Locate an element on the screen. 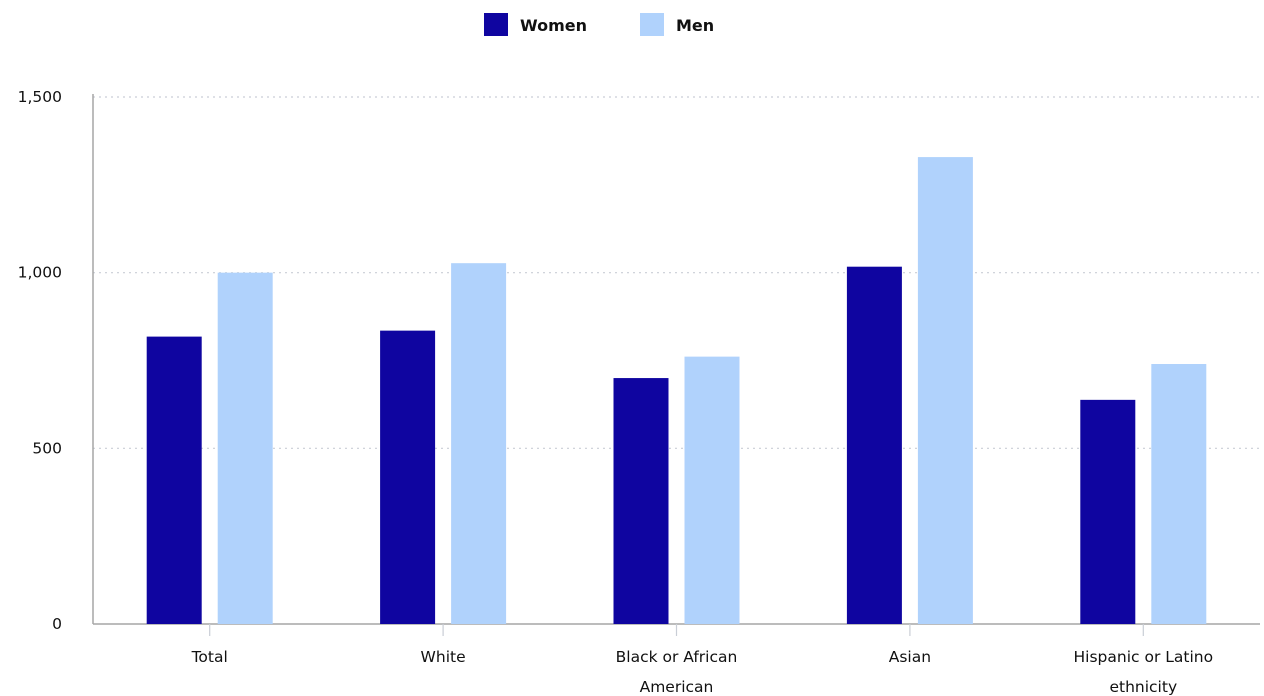 The width and height of the screenshot is (1264, 696). x-tick-label-total: Total is located at coordinates (209, 657).